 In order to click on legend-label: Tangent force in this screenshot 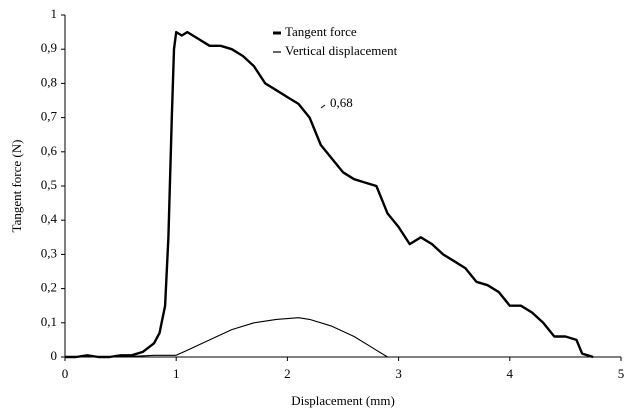, I will do `click(321, 31)`.